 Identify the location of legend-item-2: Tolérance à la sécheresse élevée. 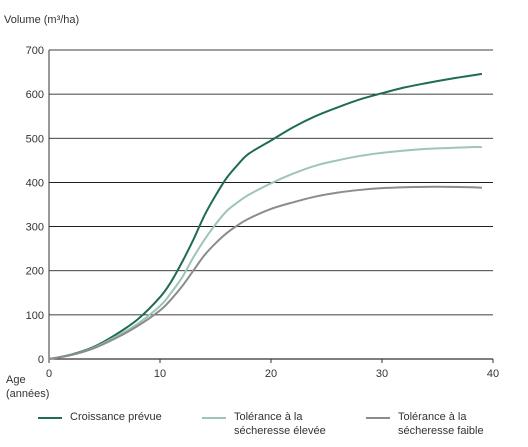
(264, 424).